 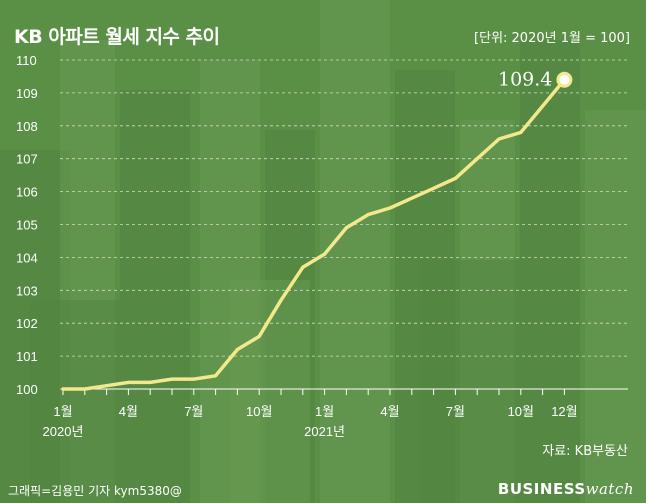 What do you see at coordinates (26, 60) in the screenshot?
I see `y-tick-label: 110` at bounding box center [26, 60].